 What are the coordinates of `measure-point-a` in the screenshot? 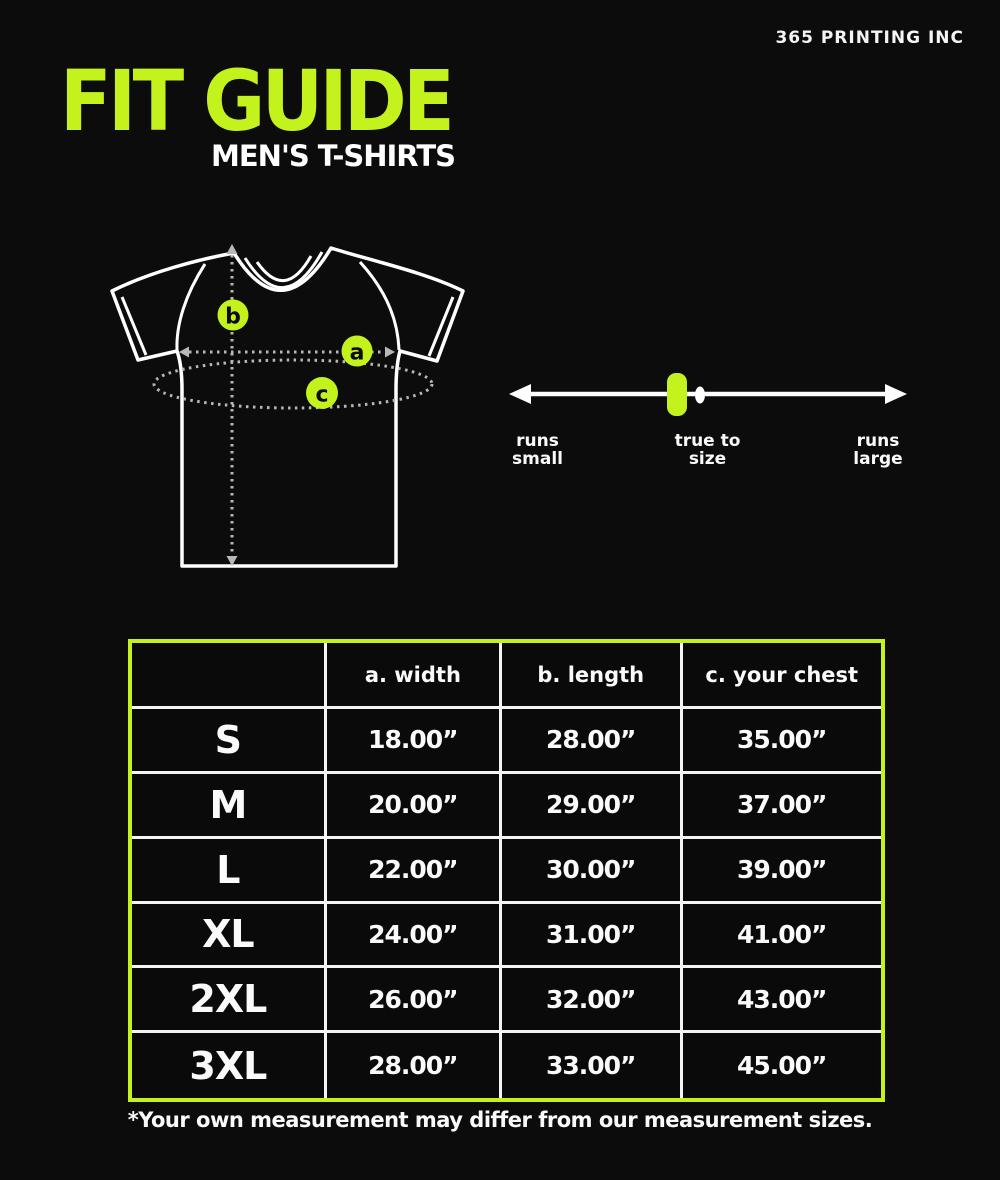 It's located at (357, 351).